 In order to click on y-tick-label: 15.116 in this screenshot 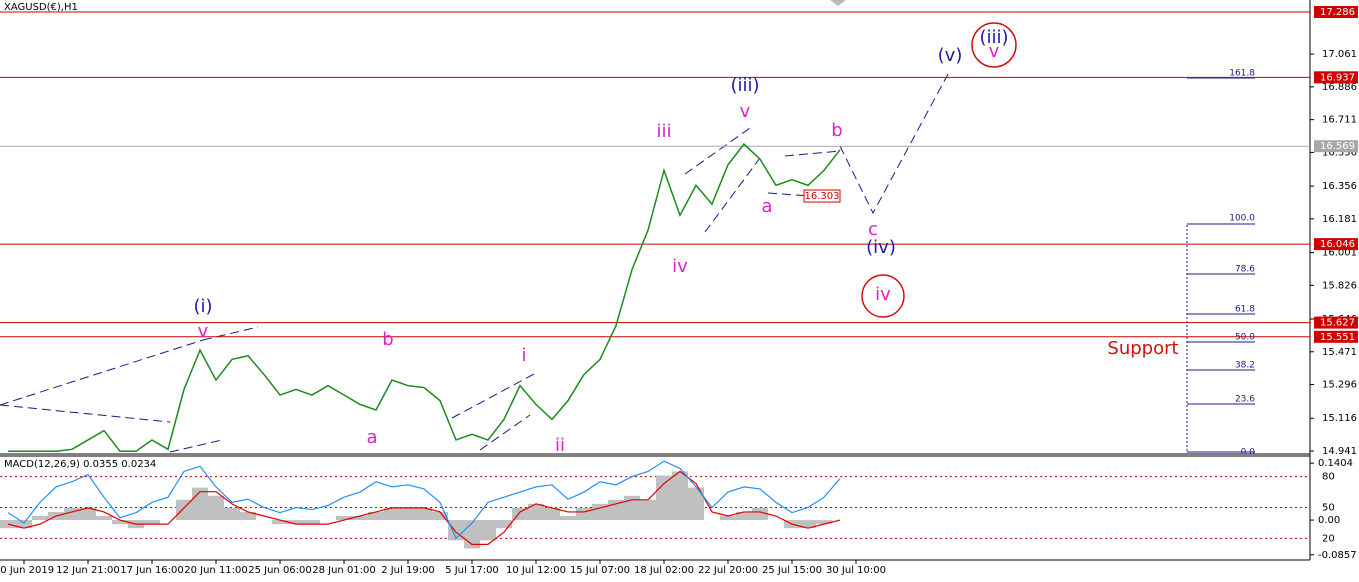, I will do `click(1339, 418)`.